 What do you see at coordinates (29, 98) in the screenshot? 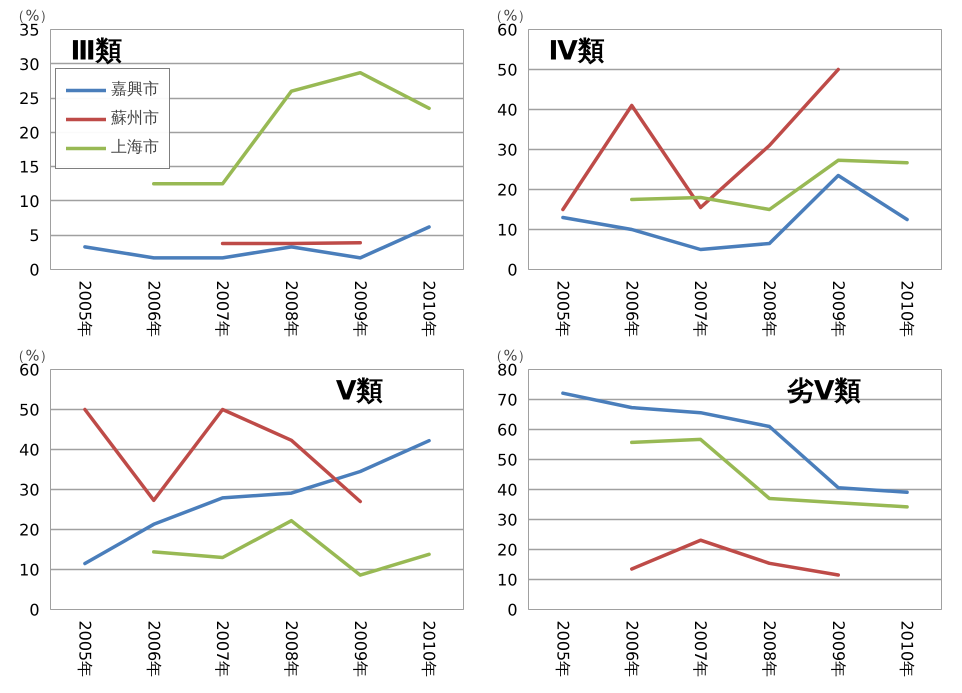
I see `y-tick-label: 25` at bounding box center [29, 98].